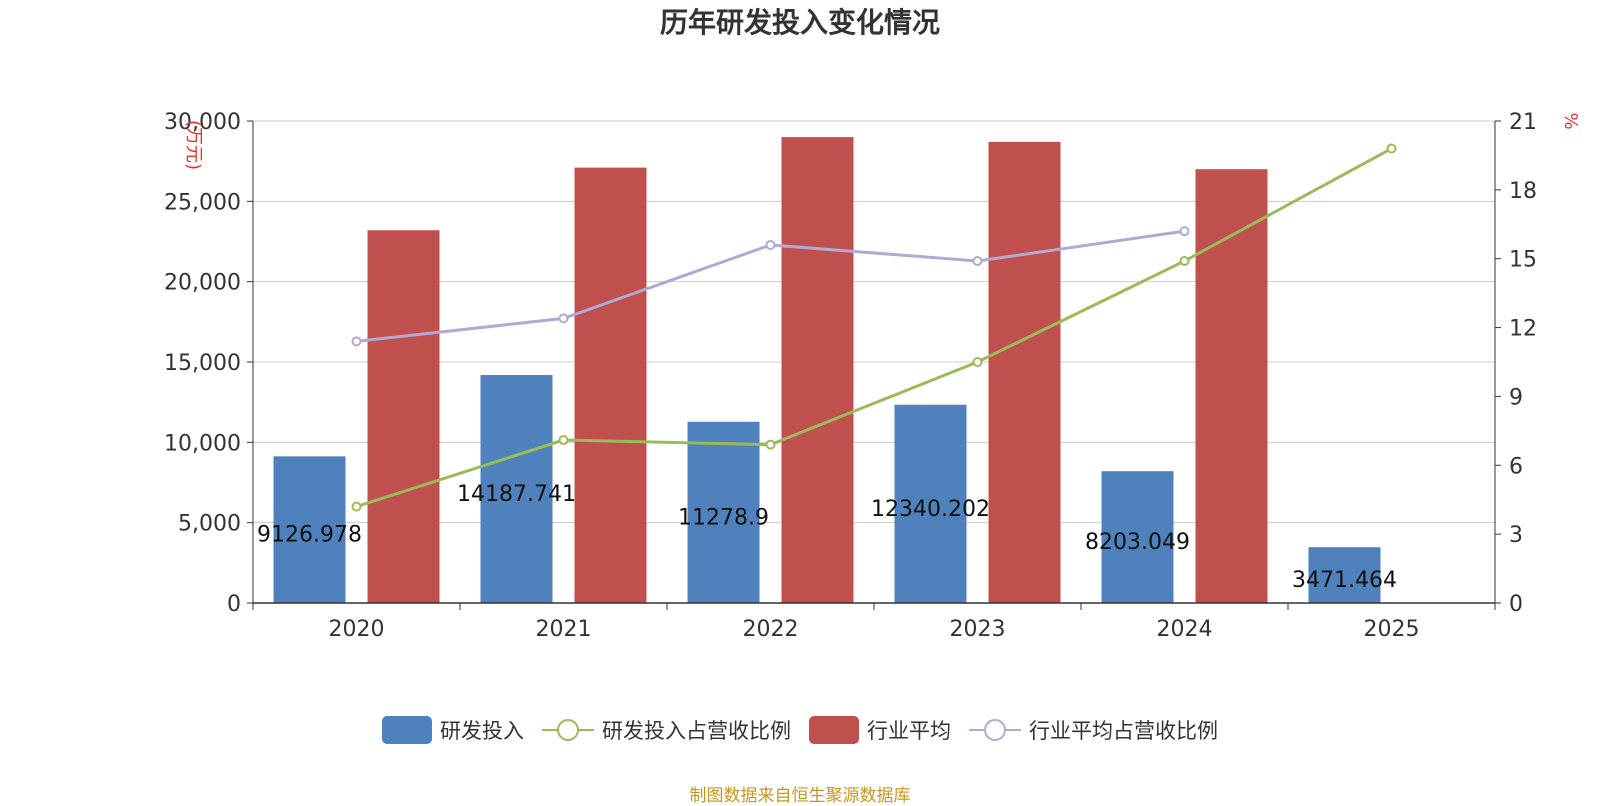 The width and height of the screenshot is (1600, 806). I want to click on left-axis-tick-label: 20,000, so click(202, 283).